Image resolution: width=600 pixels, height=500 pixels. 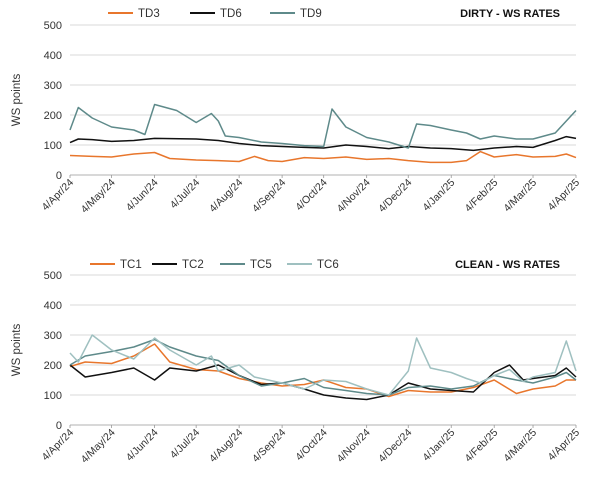 What do you see at coordinates (261, 265) in the screenshot?
I see `legend-label-tc5: TC5` at bounding box center [261, 265].